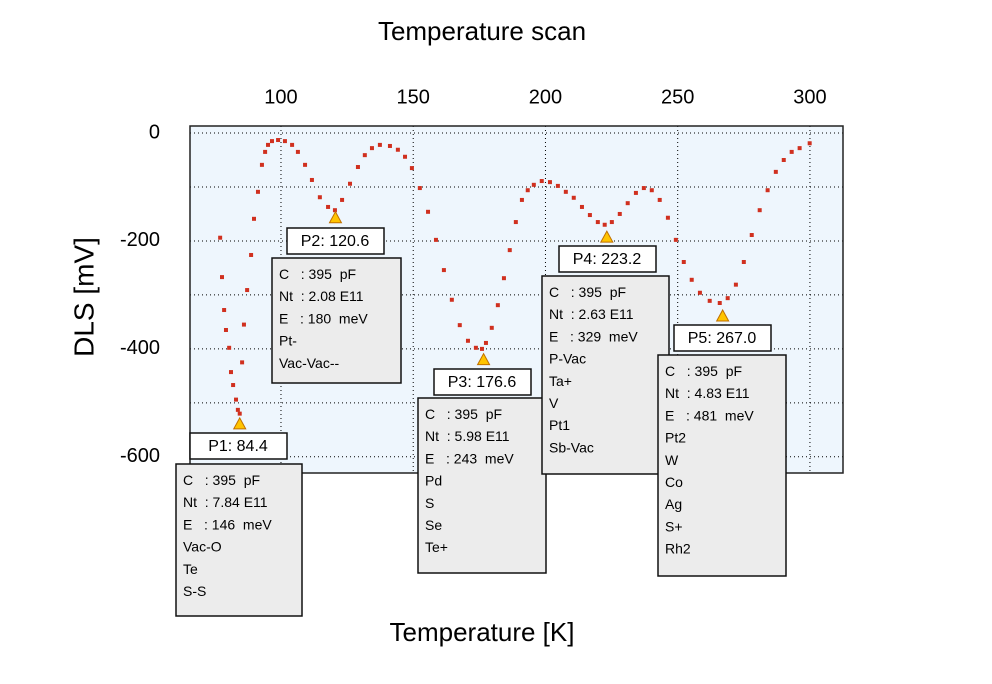 Image resolution: width=992 pixels, height=684 pixels. What do you see at coordinates (227, 524) in the screenshot?
I see `peak-info-line: E : 146 meV` at bounding box center [227, 524].